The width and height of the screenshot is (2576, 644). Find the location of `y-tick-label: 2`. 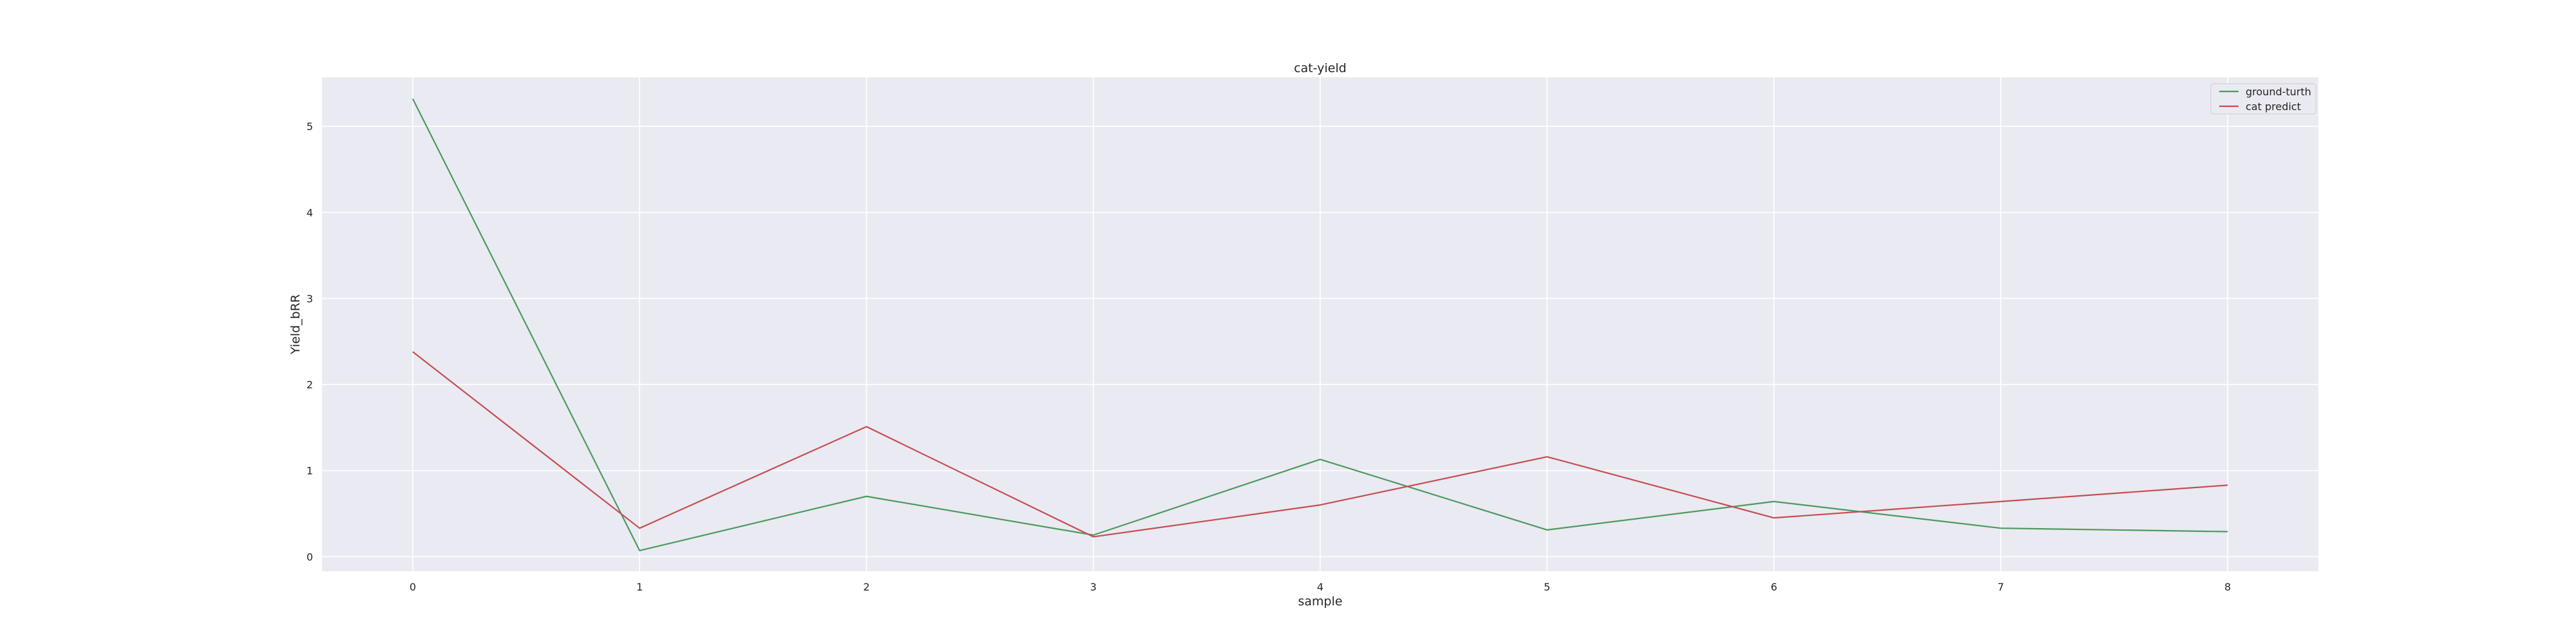

y-tick-label: 2 is located at coordinates (310, 385).